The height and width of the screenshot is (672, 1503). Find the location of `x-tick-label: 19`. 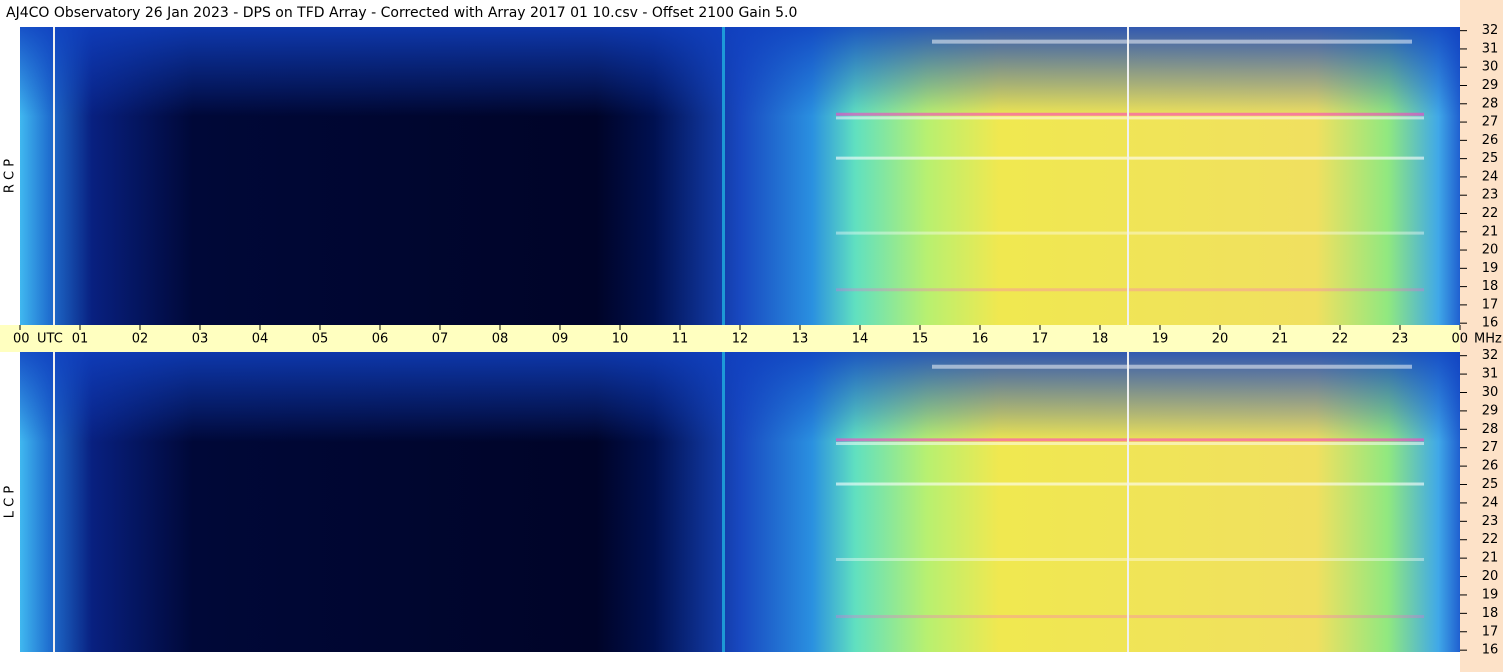

x-tick-label: 19 is located at coordinates (1160, 339).